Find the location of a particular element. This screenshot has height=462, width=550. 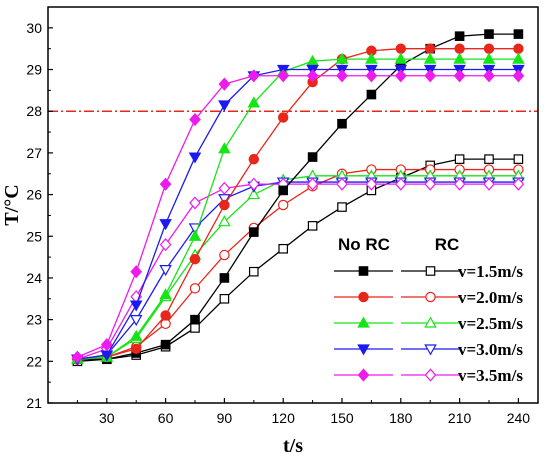

x-axis-title: t/s is located at coordinates (293, 446).